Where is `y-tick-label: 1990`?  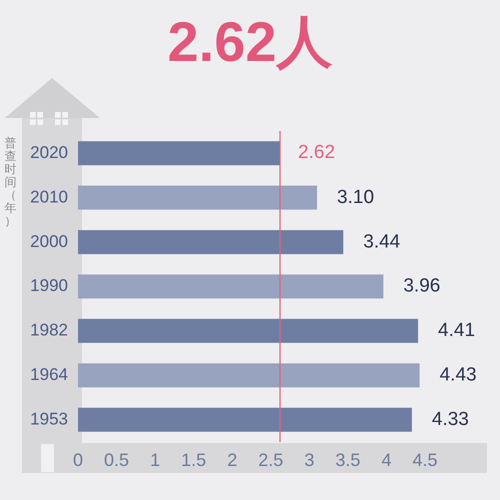
y-tick-label: 1990 is located at coordinates (49, 286).